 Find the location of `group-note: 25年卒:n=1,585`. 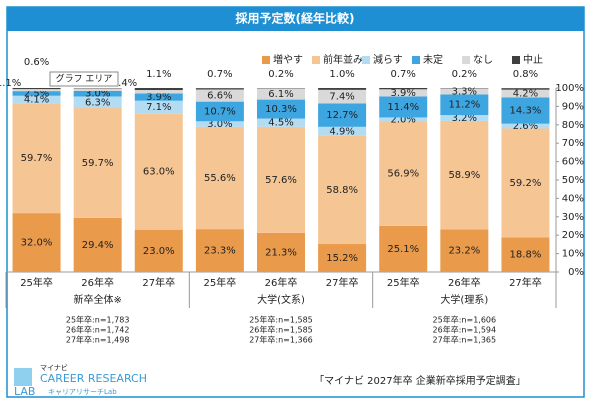

group-note: 25年卒:n=1,585 is located at coordinates (281, 320).